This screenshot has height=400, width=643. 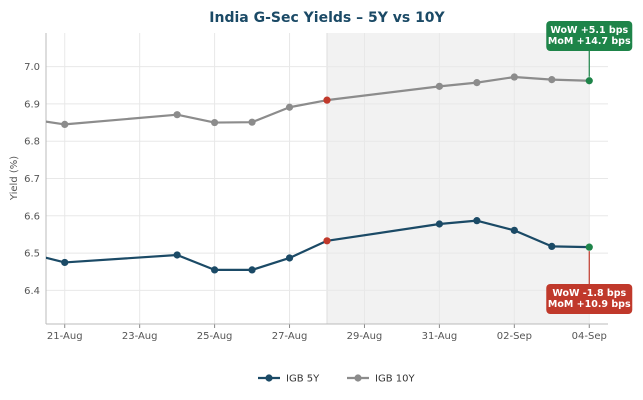 I want to click on chart-title: India G-Sec Yields – 5Y vs 10Y, so click(x=327, y=18).